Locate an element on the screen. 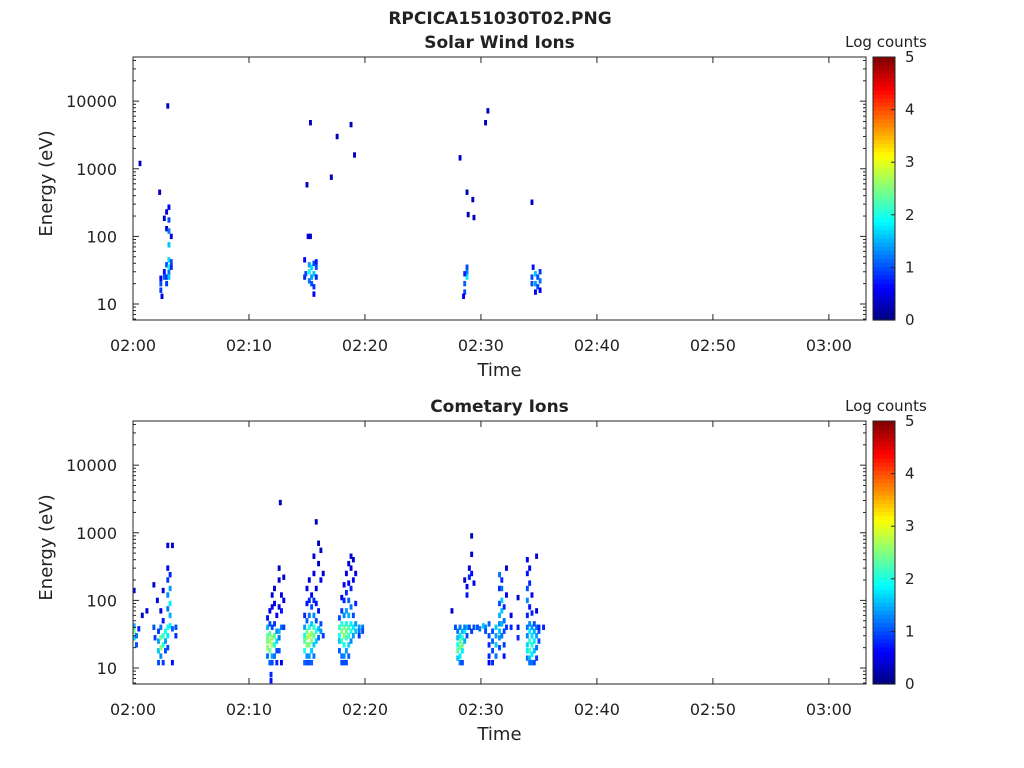 The width and height of the screenshot is (1024, 768). y-tick-label: 10 is located at coordinates (107, 668).